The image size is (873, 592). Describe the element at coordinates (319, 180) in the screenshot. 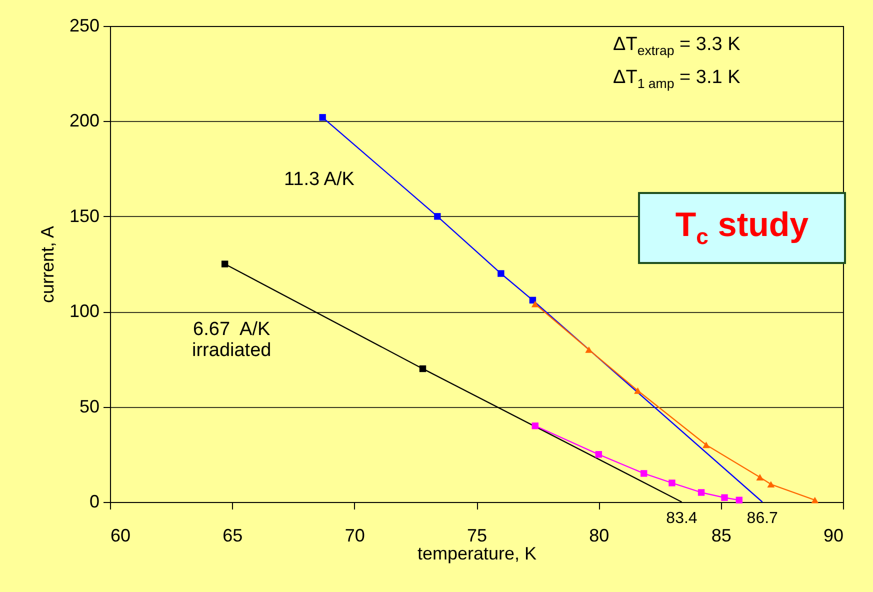

I see `annotation: 11.3 A/K` at that location.